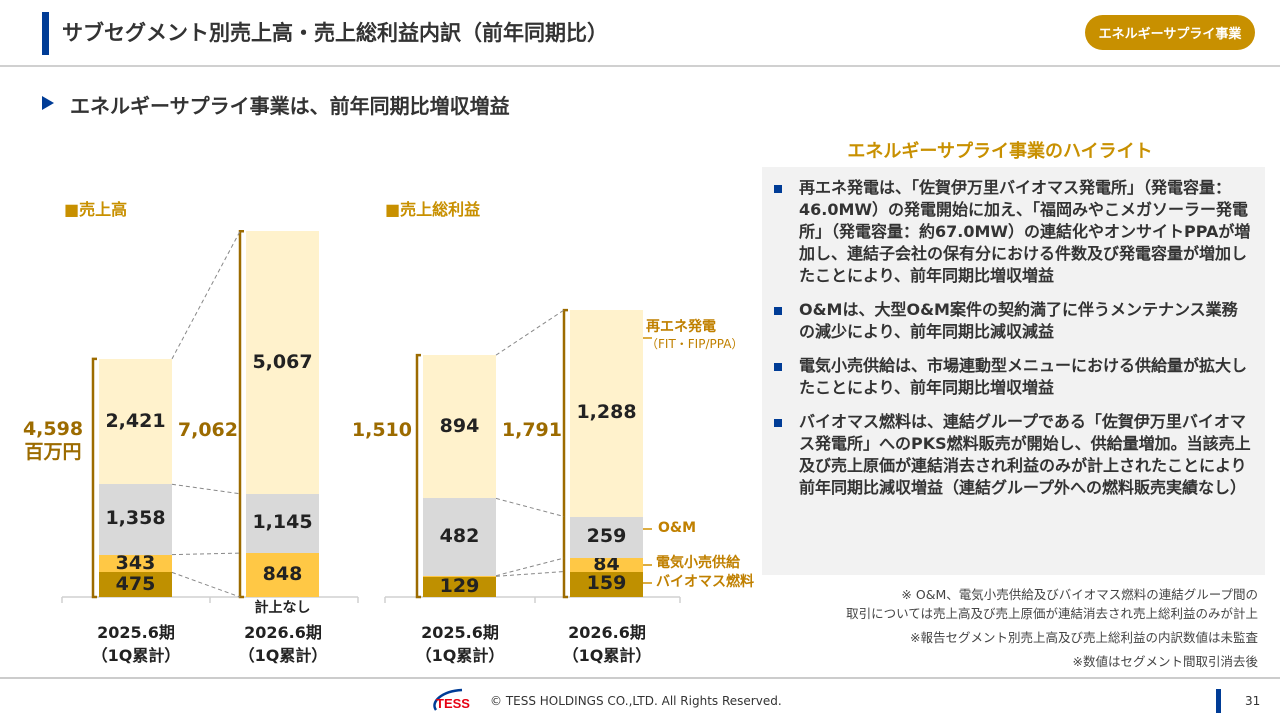 This screenshot has width=1280, height=720. Describe the element at coordinates (1165, 661) in the screenshot. I see `footnote: ※数値はセグメント間取引消去後` at that location.